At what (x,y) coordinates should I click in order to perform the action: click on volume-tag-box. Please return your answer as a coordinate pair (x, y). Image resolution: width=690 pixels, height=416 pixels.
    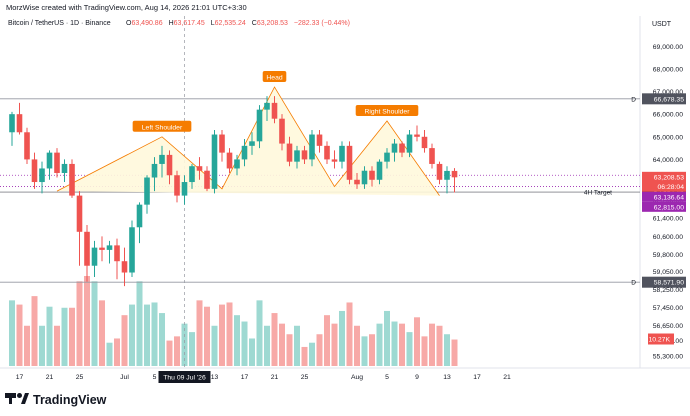
    Looking at the image, I should click on (661, 339).